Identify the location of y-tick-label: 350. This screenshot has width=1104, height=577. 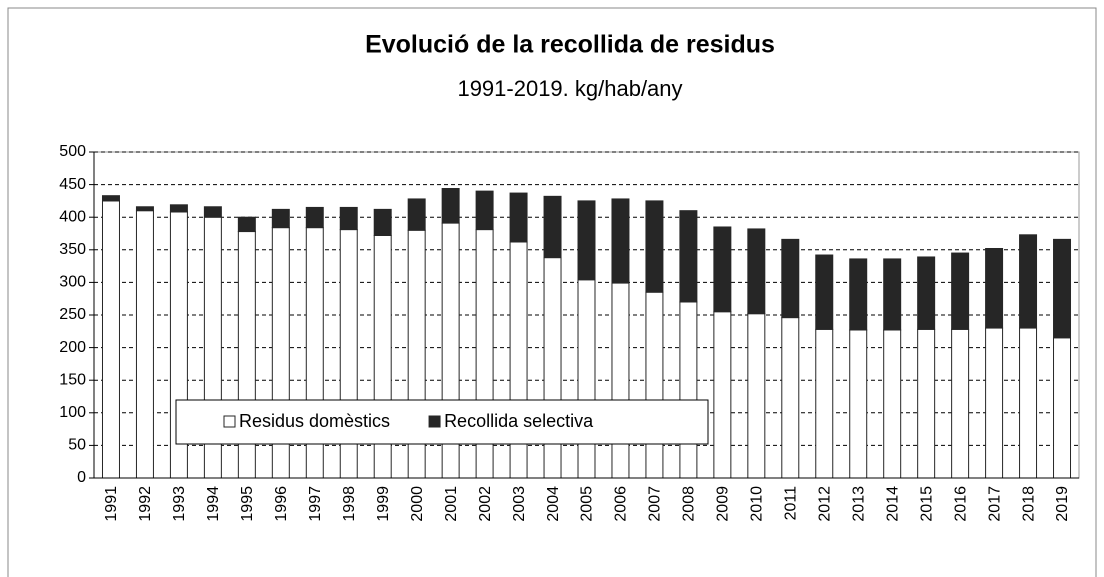
(72, 249).